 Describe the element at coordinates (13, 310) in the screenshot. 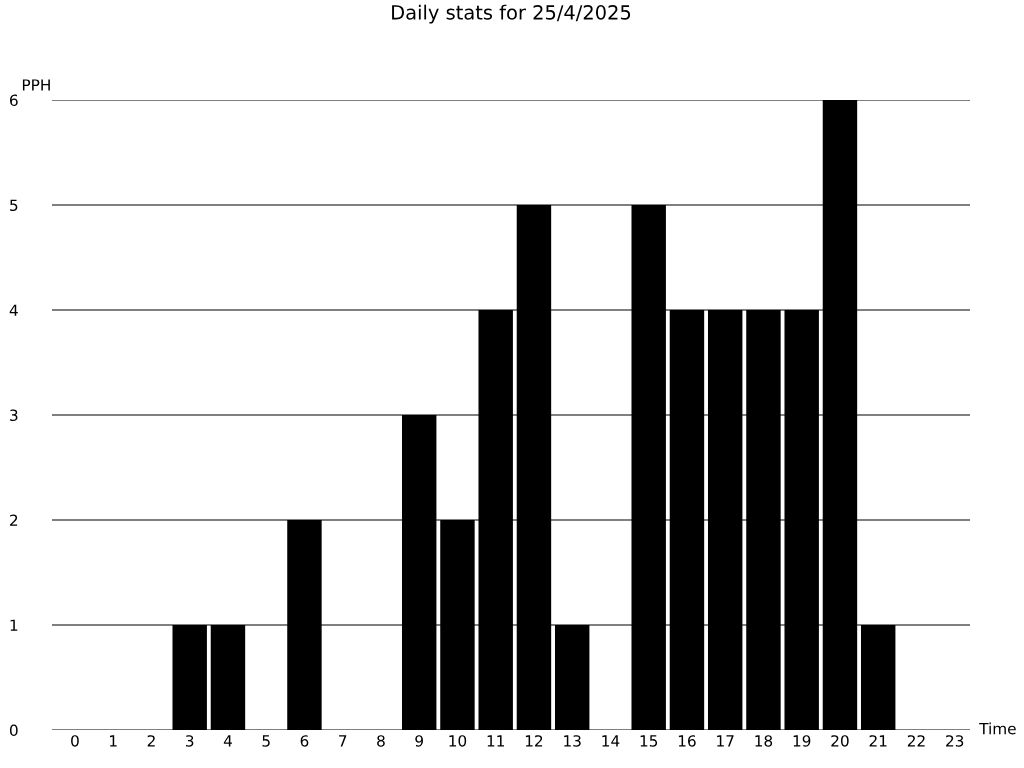

I see `y-tick-label: 4` at that location.